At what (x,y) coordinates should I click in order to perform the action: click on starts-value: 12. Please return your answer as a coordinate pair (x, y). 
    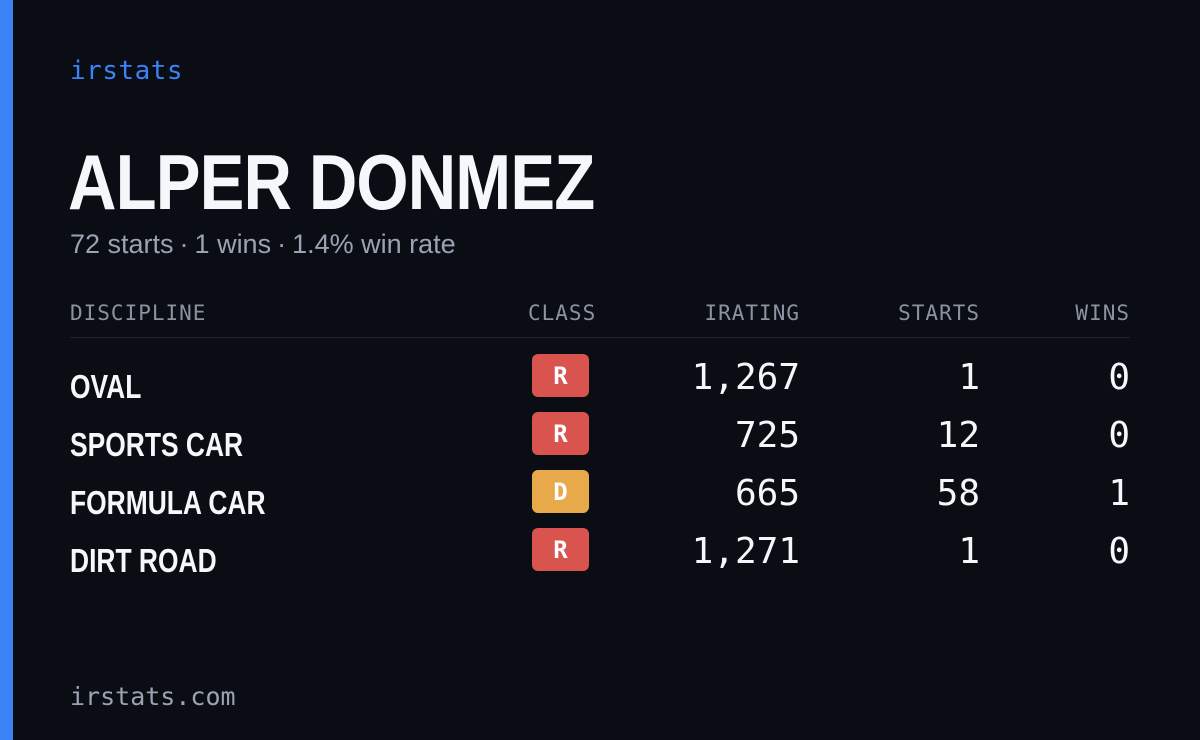
    Looking at the image, I should click on (958, 435).